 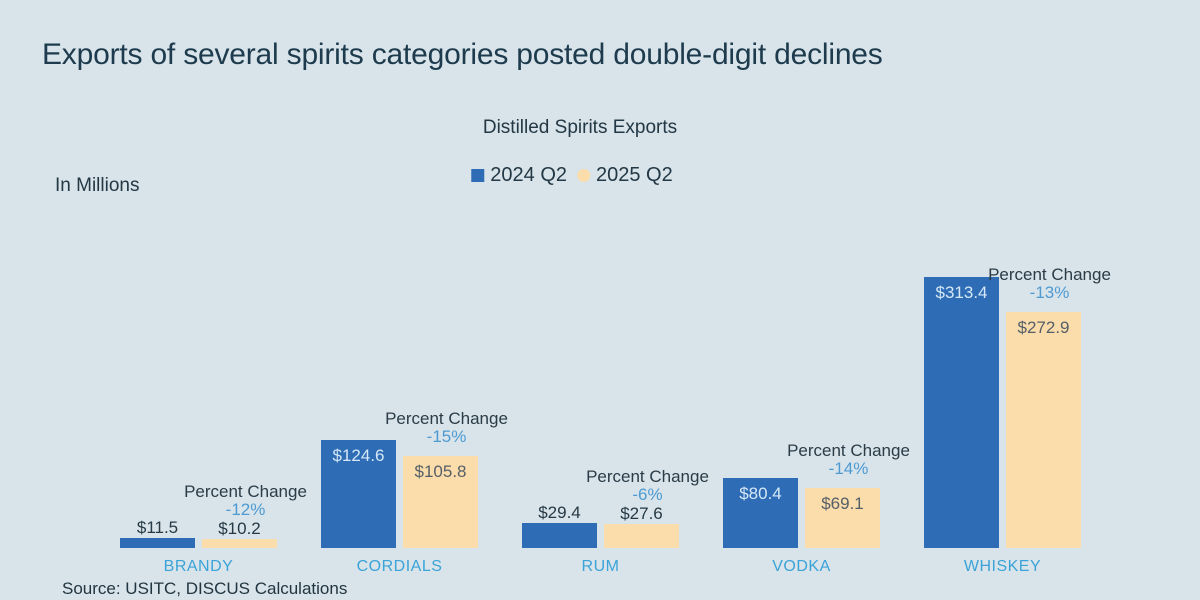 What do you see at coordinates (634, 175) in the screenshot?
I see `legend-label-2025-q2: 2025 Q2` at bounding box center [634, 175].